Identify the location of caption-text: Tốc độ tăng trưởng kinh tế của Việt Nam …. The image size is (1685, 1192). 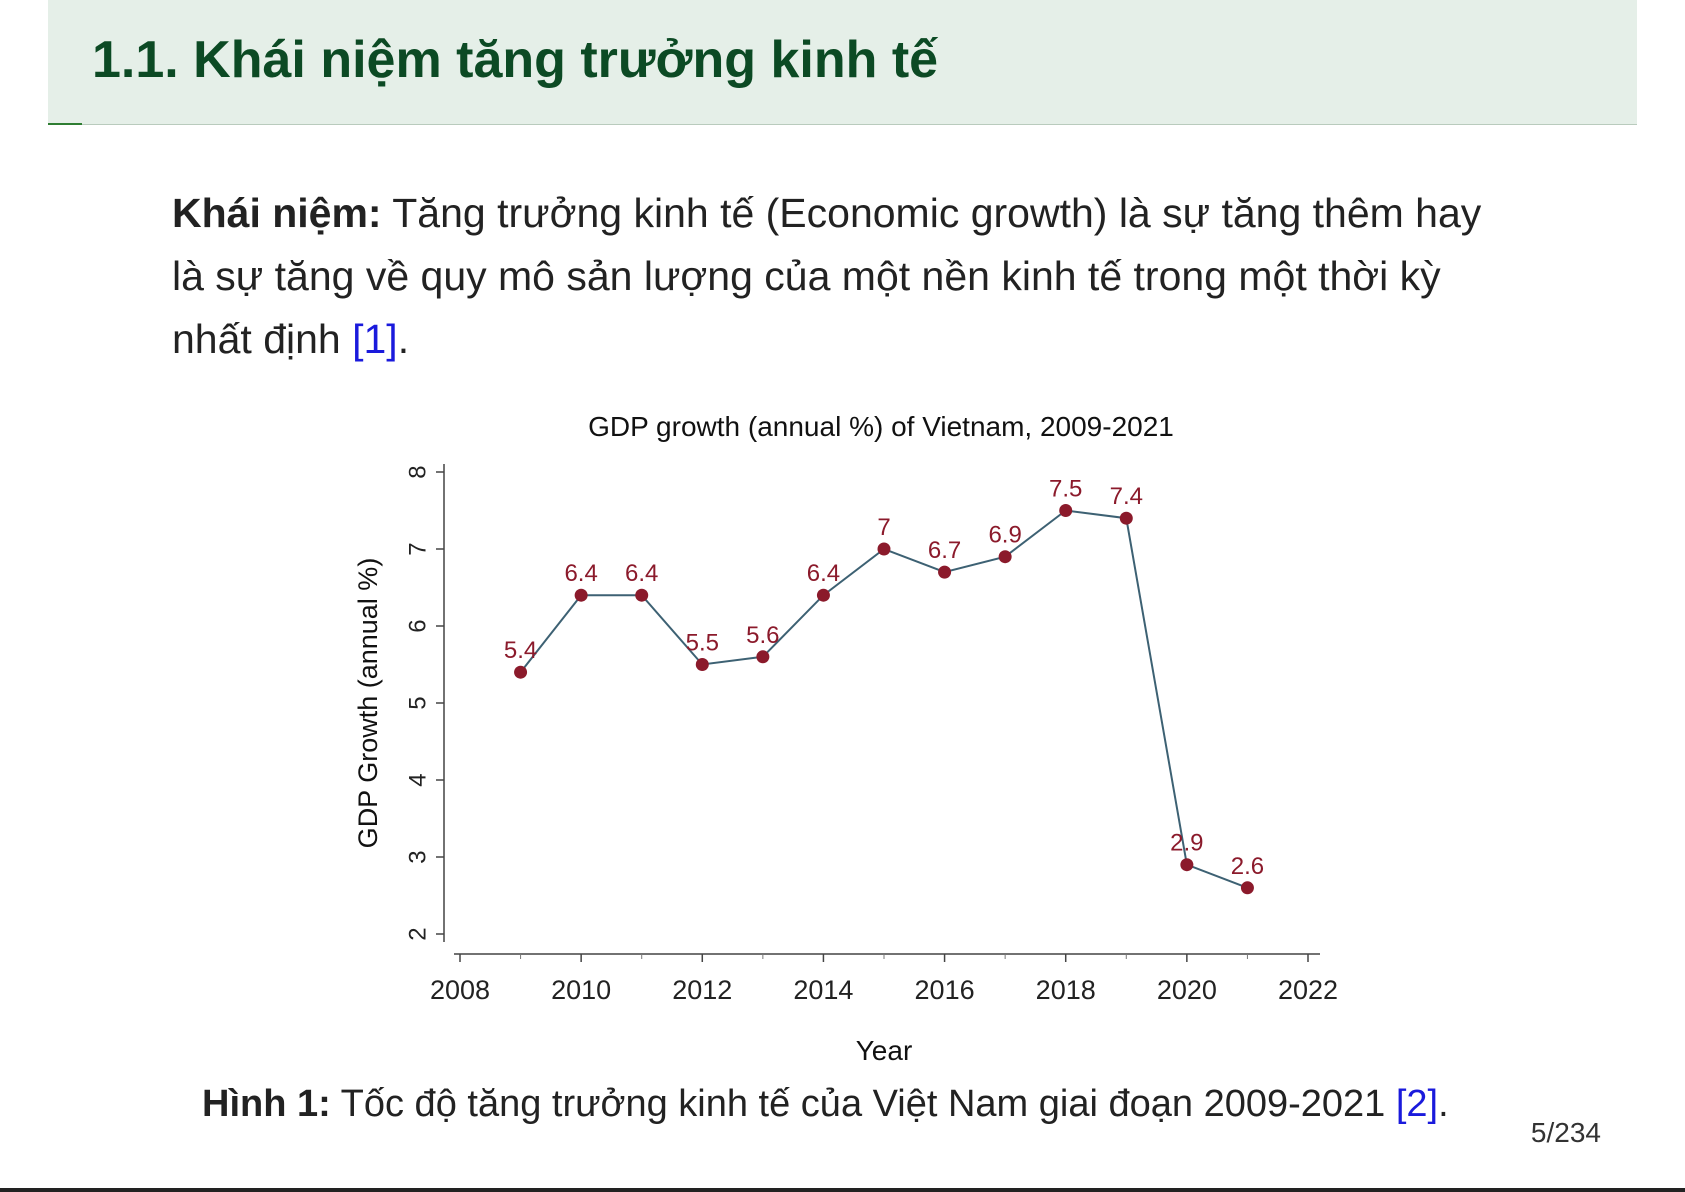
(863, 1104).